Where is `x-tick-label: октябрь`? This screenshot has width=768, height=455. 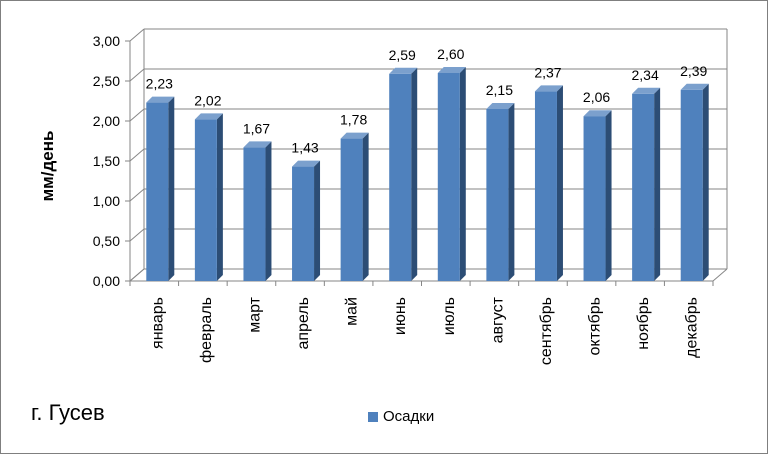 x-tick-label: октябрь is located at coordinates (595, 326).